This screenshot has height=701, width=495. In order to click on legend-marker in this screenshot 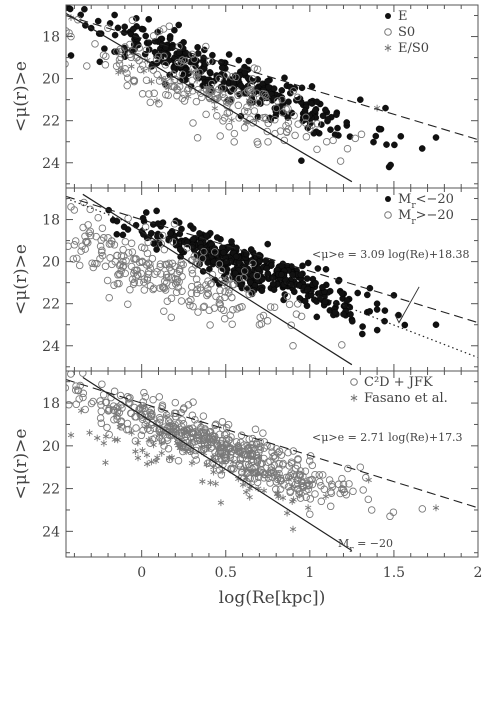, I will do `click(388, 199)`.